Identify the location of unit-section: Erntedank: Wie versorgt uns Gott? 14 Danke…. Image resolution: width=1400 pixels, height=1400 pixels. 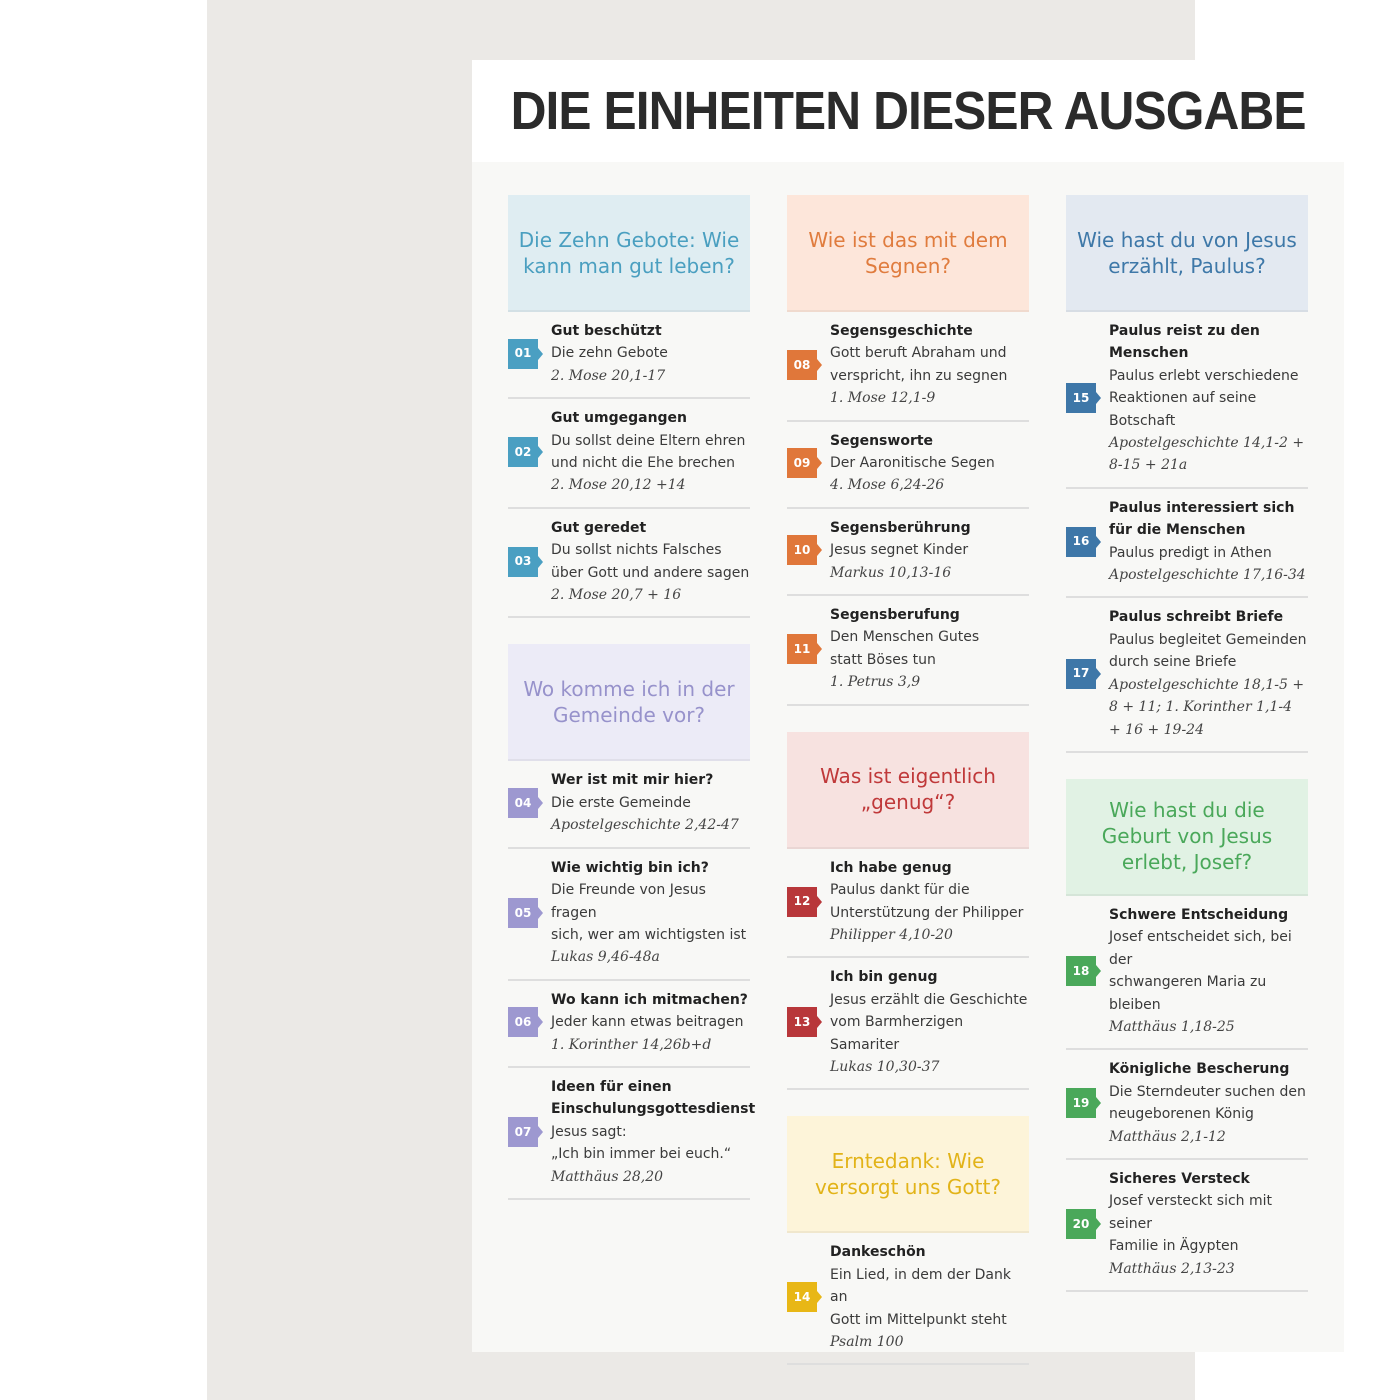
(908, 1241).